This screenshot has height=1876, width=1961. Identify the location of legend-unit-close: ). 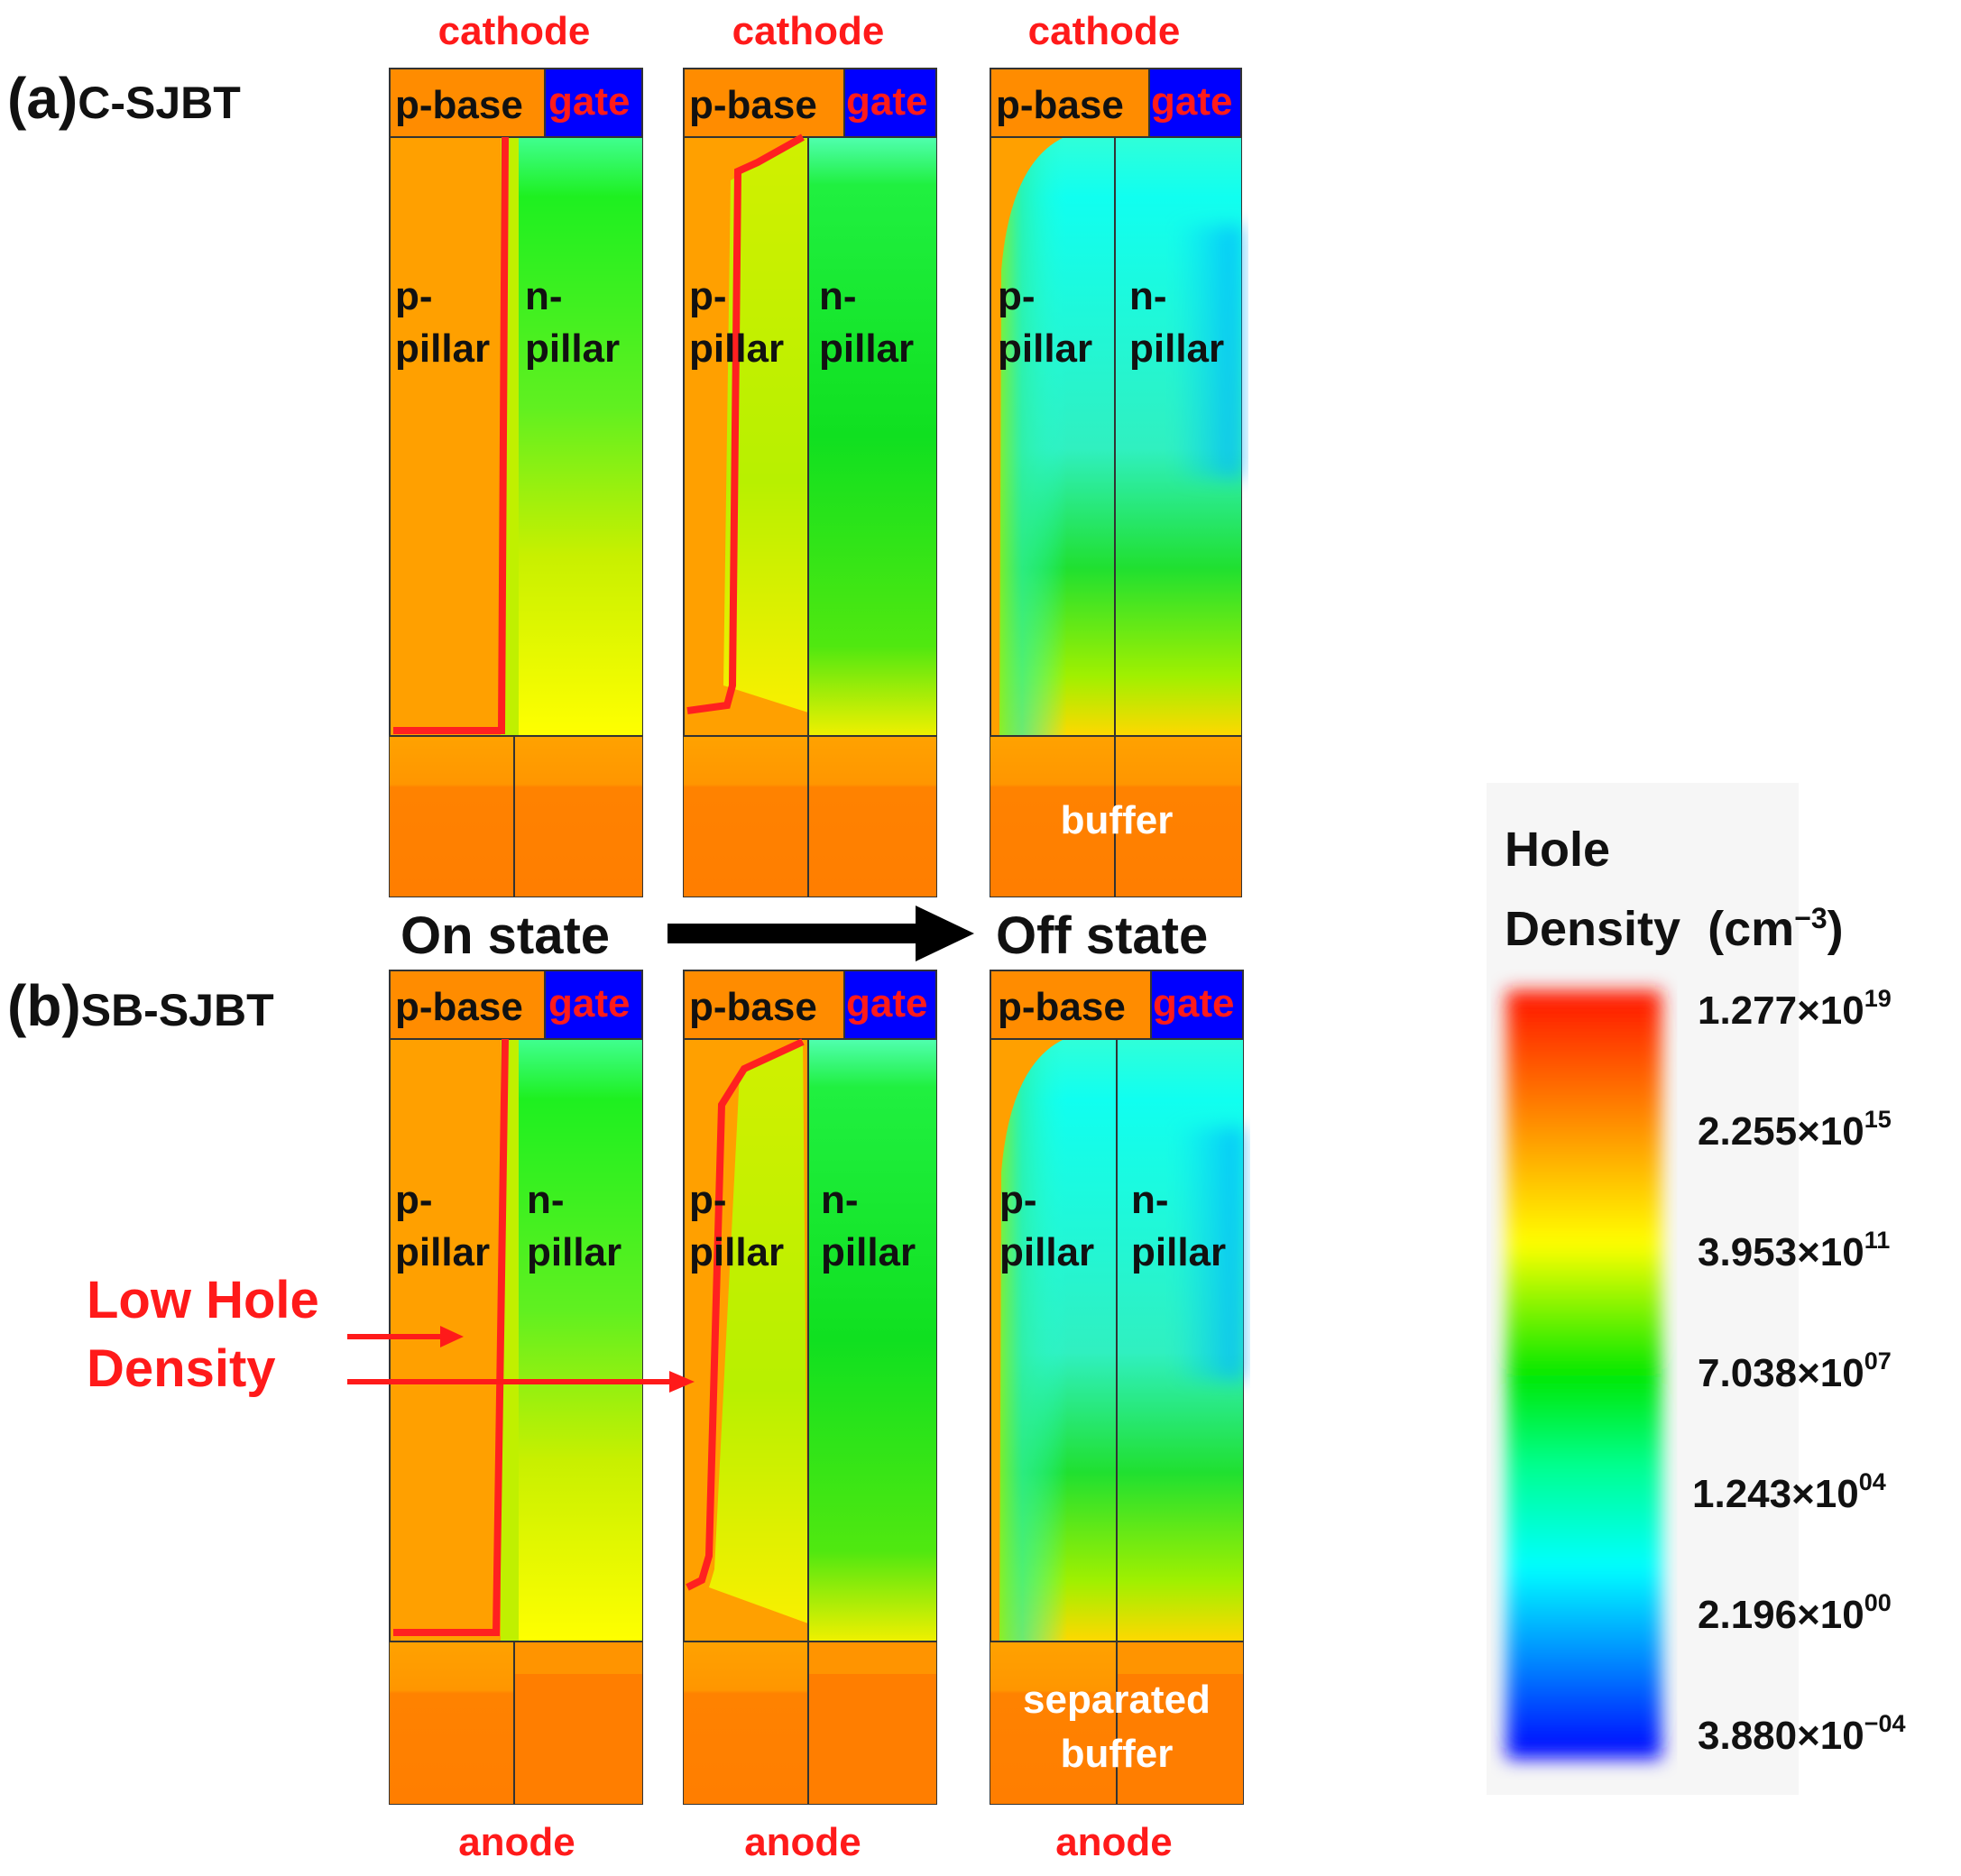
(1835, 929).